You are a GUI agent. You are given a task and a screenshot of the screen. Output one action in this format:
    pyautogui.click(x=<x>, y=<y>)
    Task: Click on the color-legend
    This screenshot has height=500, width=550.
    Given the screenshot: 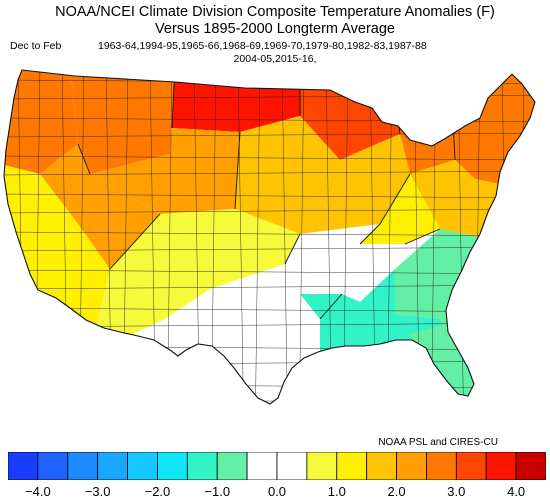 What is the action you would take?
    pyautogui.click(x=277, y=466)
    